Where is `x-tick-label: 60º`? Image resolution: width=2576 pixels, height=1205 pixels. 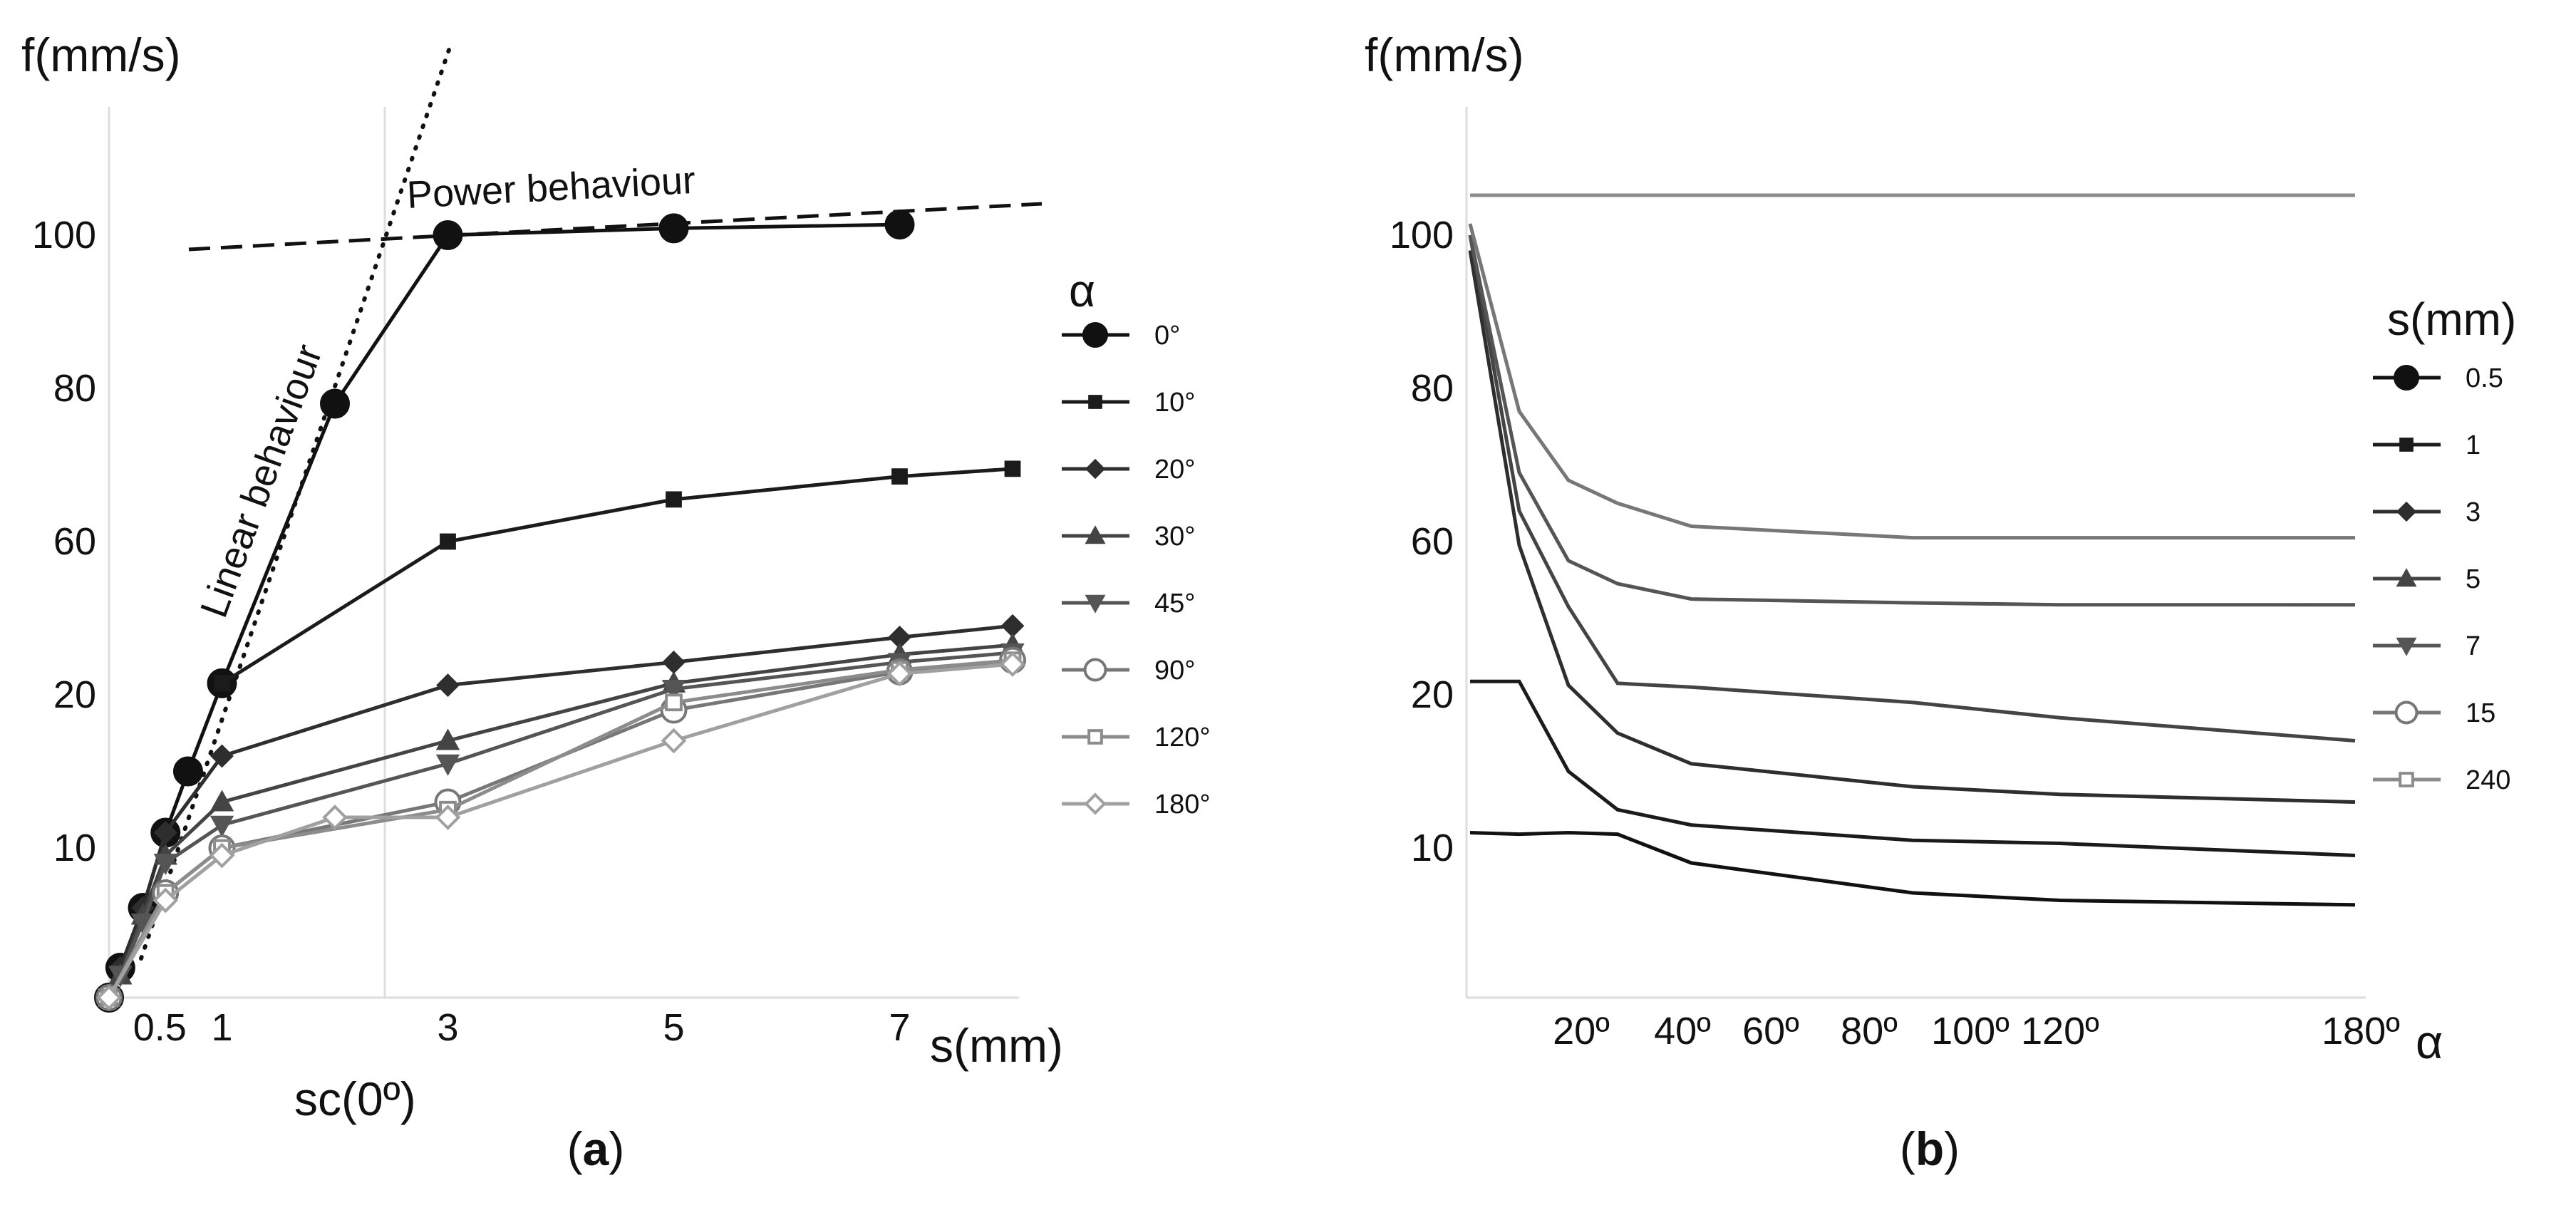 x-tick-label: 60º is located at coordinates (1771, 1031).